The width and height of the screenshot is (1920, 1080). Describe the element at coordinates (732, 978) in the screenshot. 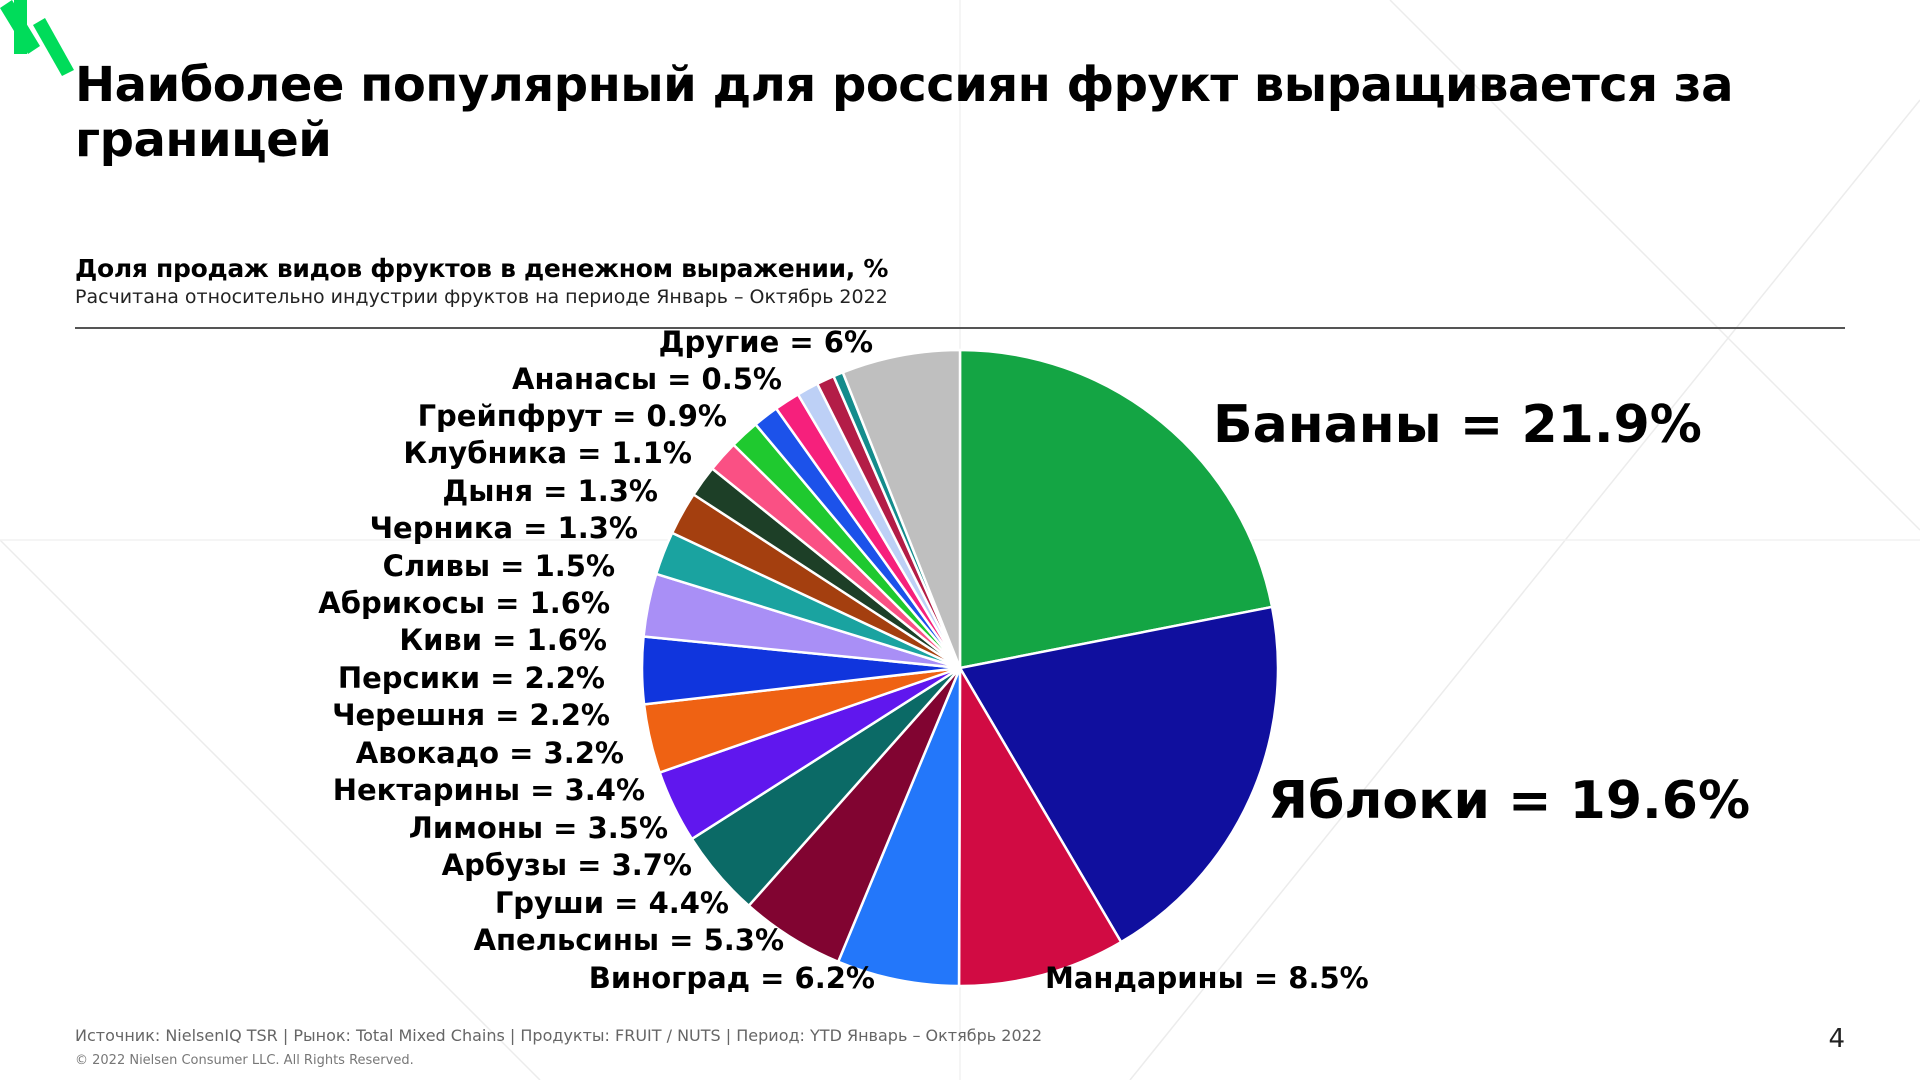

I see `slice-label: Виноград = 6.2%` at that location.